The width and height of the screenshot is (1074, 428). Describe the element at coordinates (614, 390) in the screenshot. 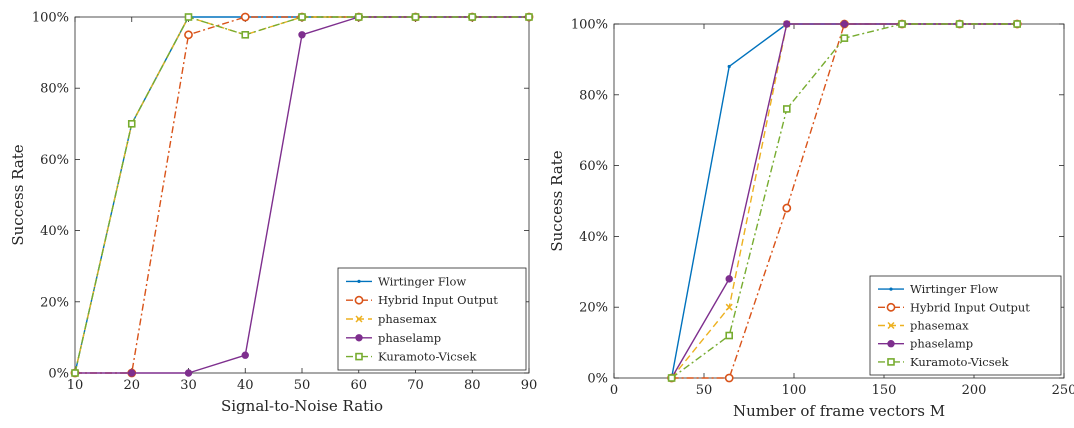

I see `x-tick-label: 0` at that location.